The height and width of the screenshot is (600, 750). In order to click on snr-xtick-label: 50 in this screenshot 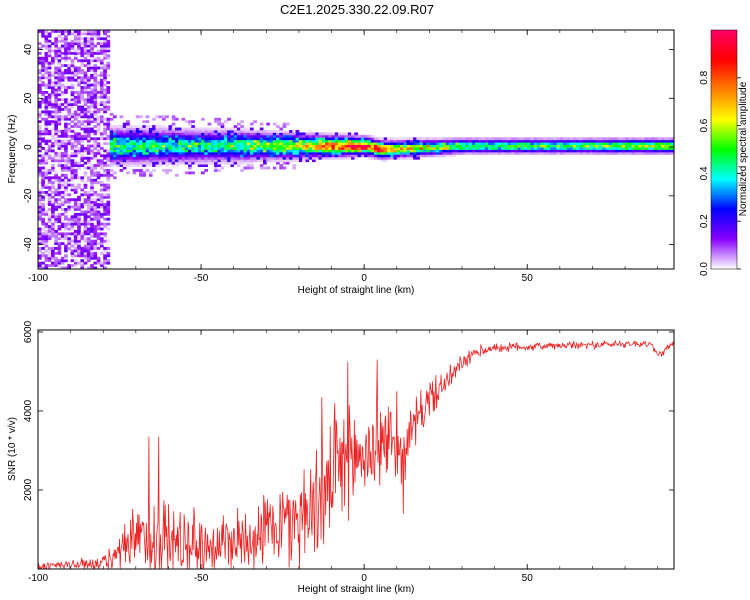, I will do `click(528, 578)`.